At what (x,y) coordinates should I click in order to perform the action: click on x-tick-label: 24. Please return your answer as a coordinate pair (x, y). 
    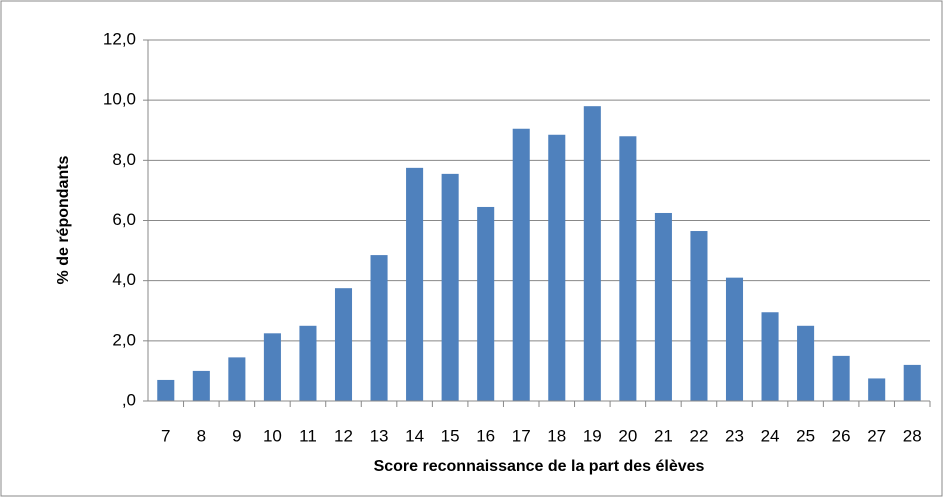
    Looking at the image, I should click on (770, 435).